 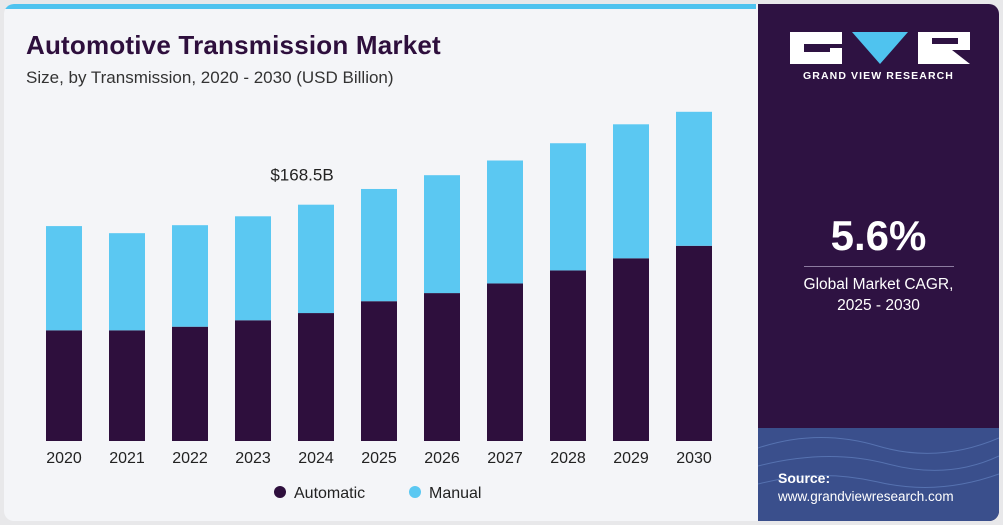 What do you see at coordinates (379, 371) in the screenshot?
I see `bar-automatic-2025` at bounding box center [379, 371].